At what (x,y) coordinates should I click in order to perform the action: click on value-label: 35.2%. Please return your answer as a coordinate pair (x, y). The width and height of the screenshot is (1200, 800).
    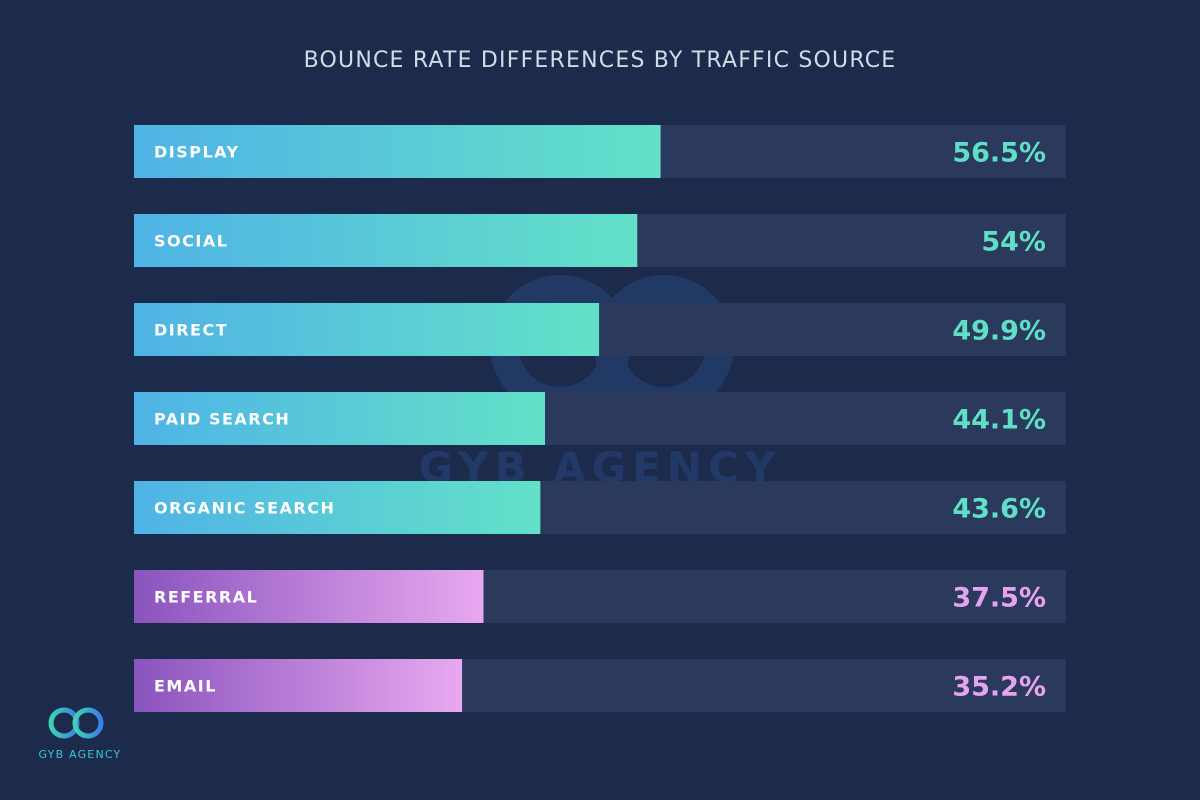
    Looking at the image, I should click on (999, 687).